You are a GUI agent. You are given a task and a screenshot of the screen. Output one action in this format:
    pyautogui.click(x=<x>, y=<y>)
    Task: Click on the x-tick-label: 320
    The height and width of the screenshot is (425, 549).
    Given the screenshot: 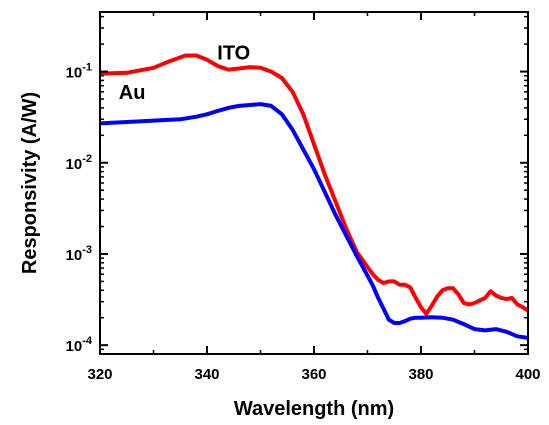 What is the action you would take?
    pyautogui.click(x=99, y=374)
    